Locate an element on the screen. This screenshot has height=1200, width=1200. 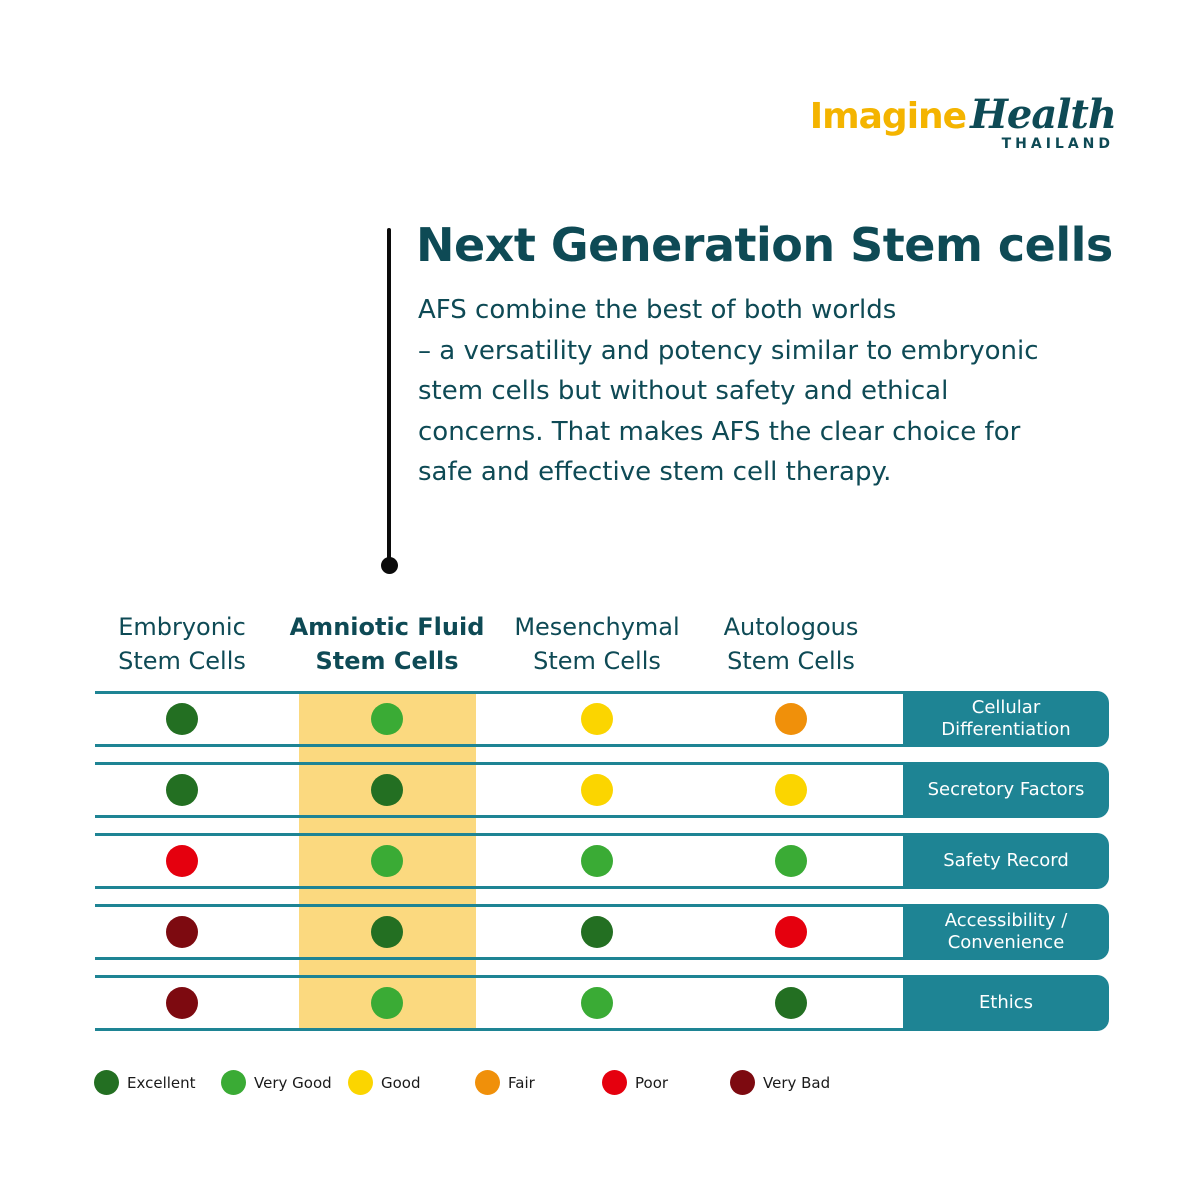
column-header-line: Amniotic Fluid is located at coordinates (387, 627).